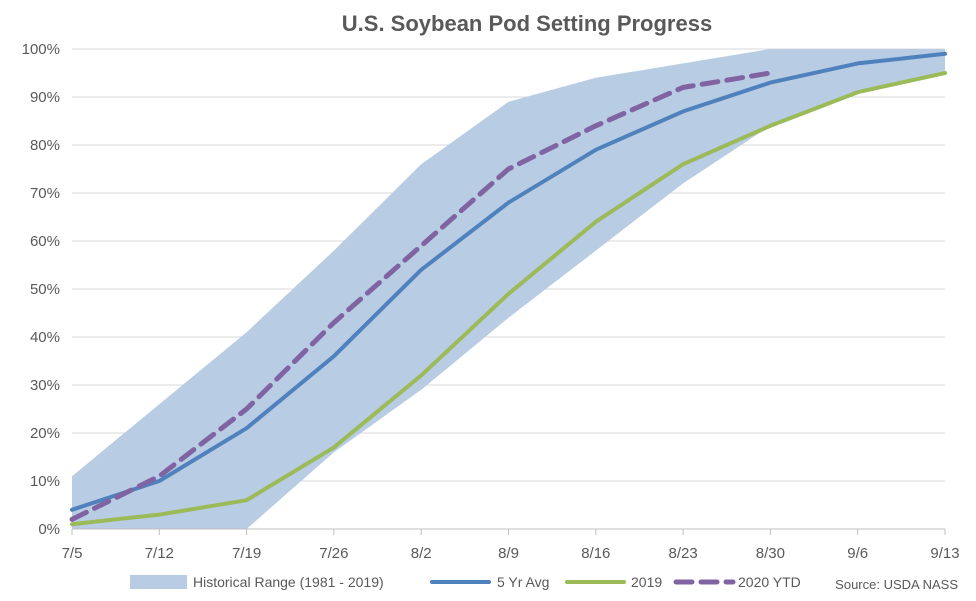  Describe the element at coordinates (595, 553) in the screenshot. I see `x-tick-label: 8/16` at that location.